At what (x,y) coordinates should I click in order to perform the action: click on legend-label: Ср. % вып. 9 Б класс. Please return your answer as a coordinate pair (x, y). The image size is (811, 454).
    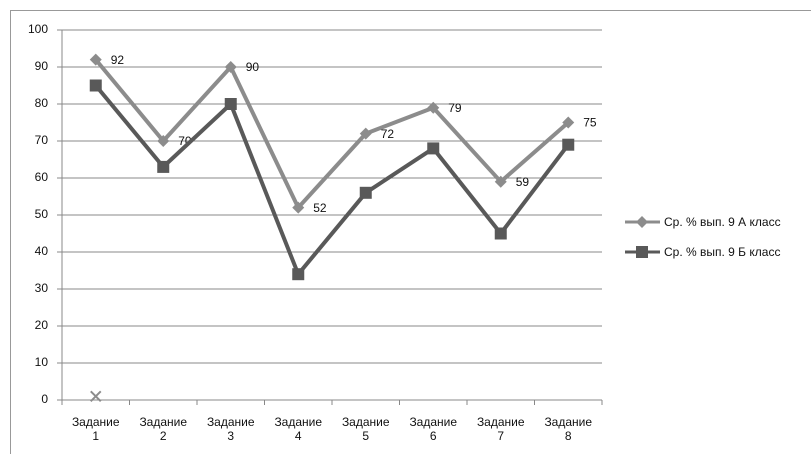
    Looking at the image, I should click on (722, 252).